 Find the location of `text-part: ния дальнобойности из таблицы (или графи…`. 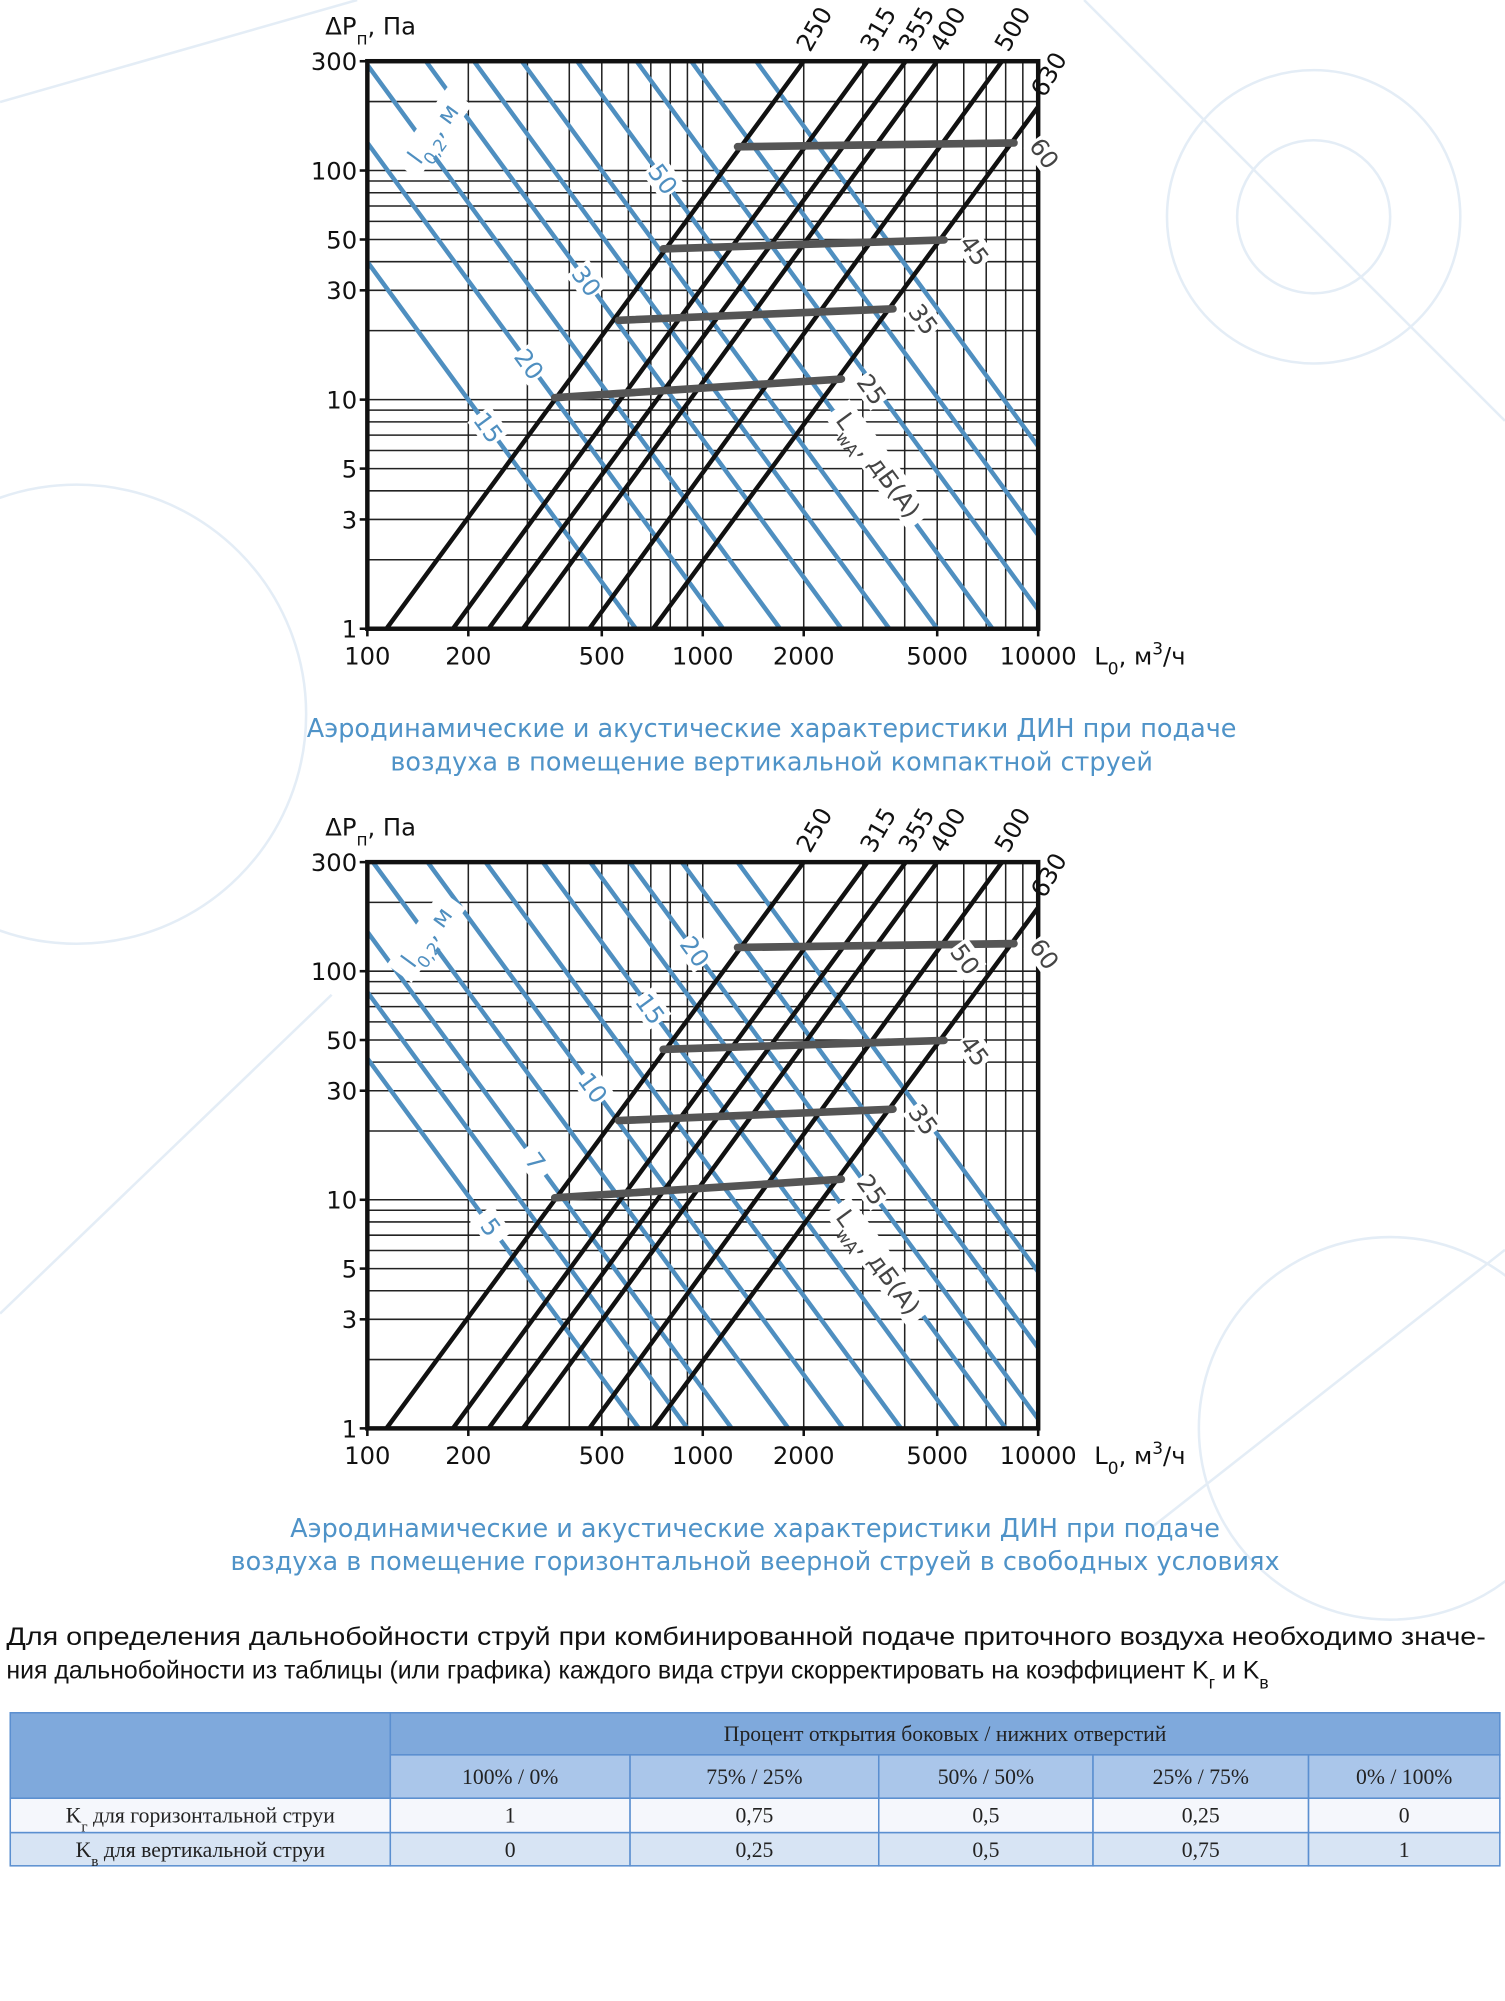

text-part: ния дальнобойности из таблицы (или графи… is located at coordinates (607, 1670).